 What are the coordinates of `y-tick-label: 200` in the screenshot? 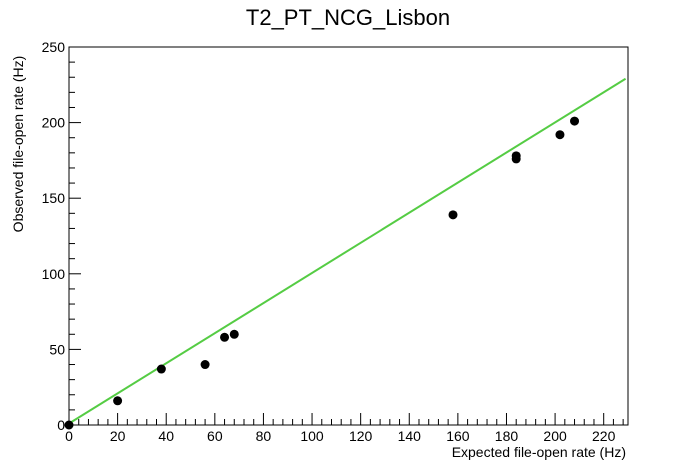 It's located at (54, 123).